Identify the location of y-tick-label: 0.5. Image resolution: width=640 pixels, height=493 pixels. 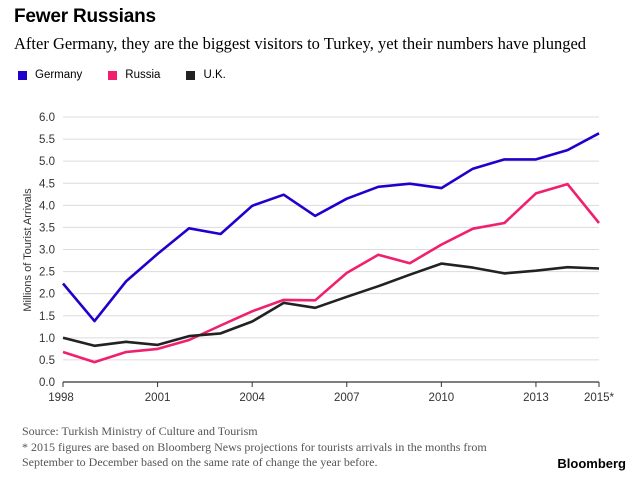
(47, 361).